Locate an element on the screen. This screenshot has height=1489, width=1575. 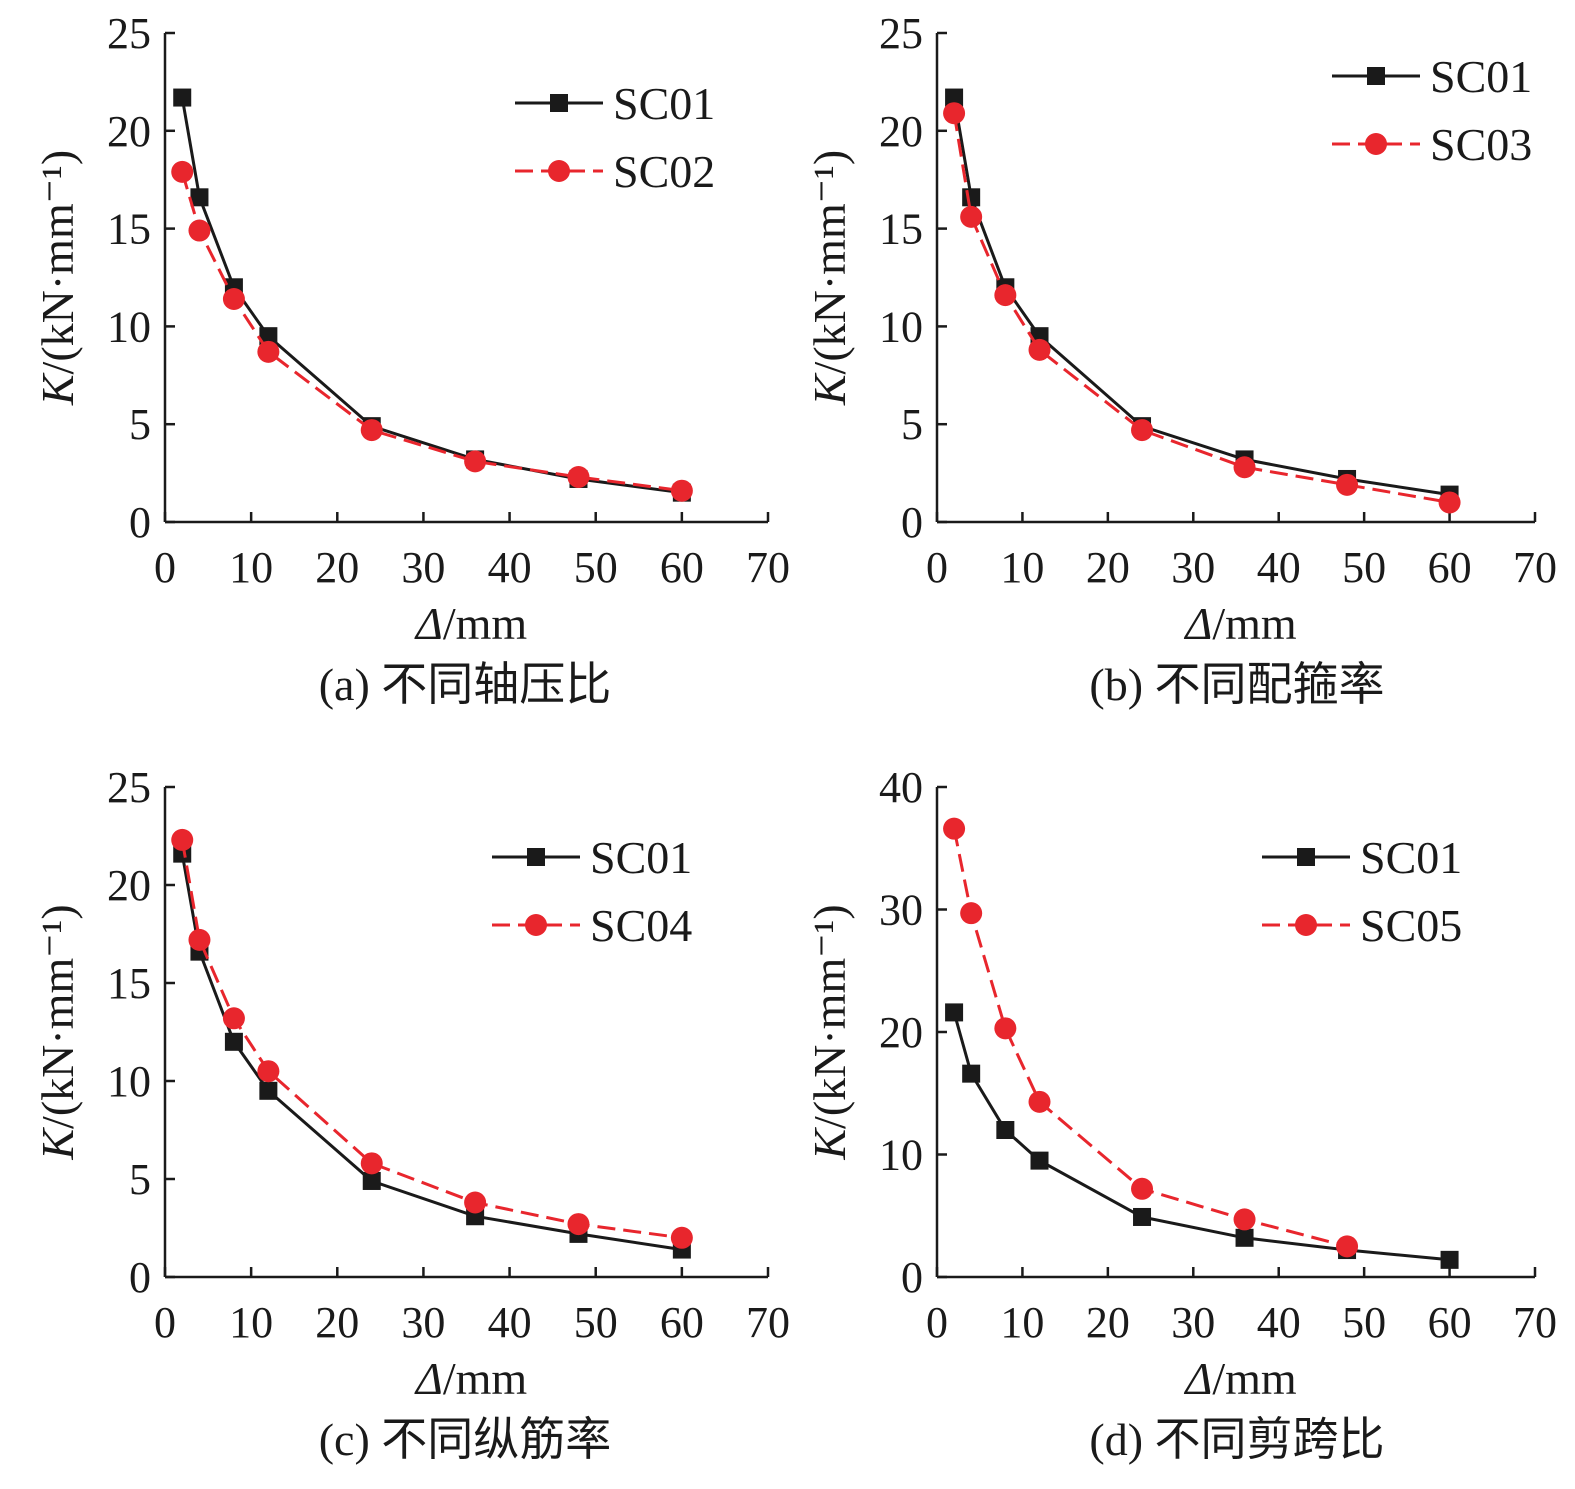
legend-label-SC04: SC04 is located at coordinates (641, 925).